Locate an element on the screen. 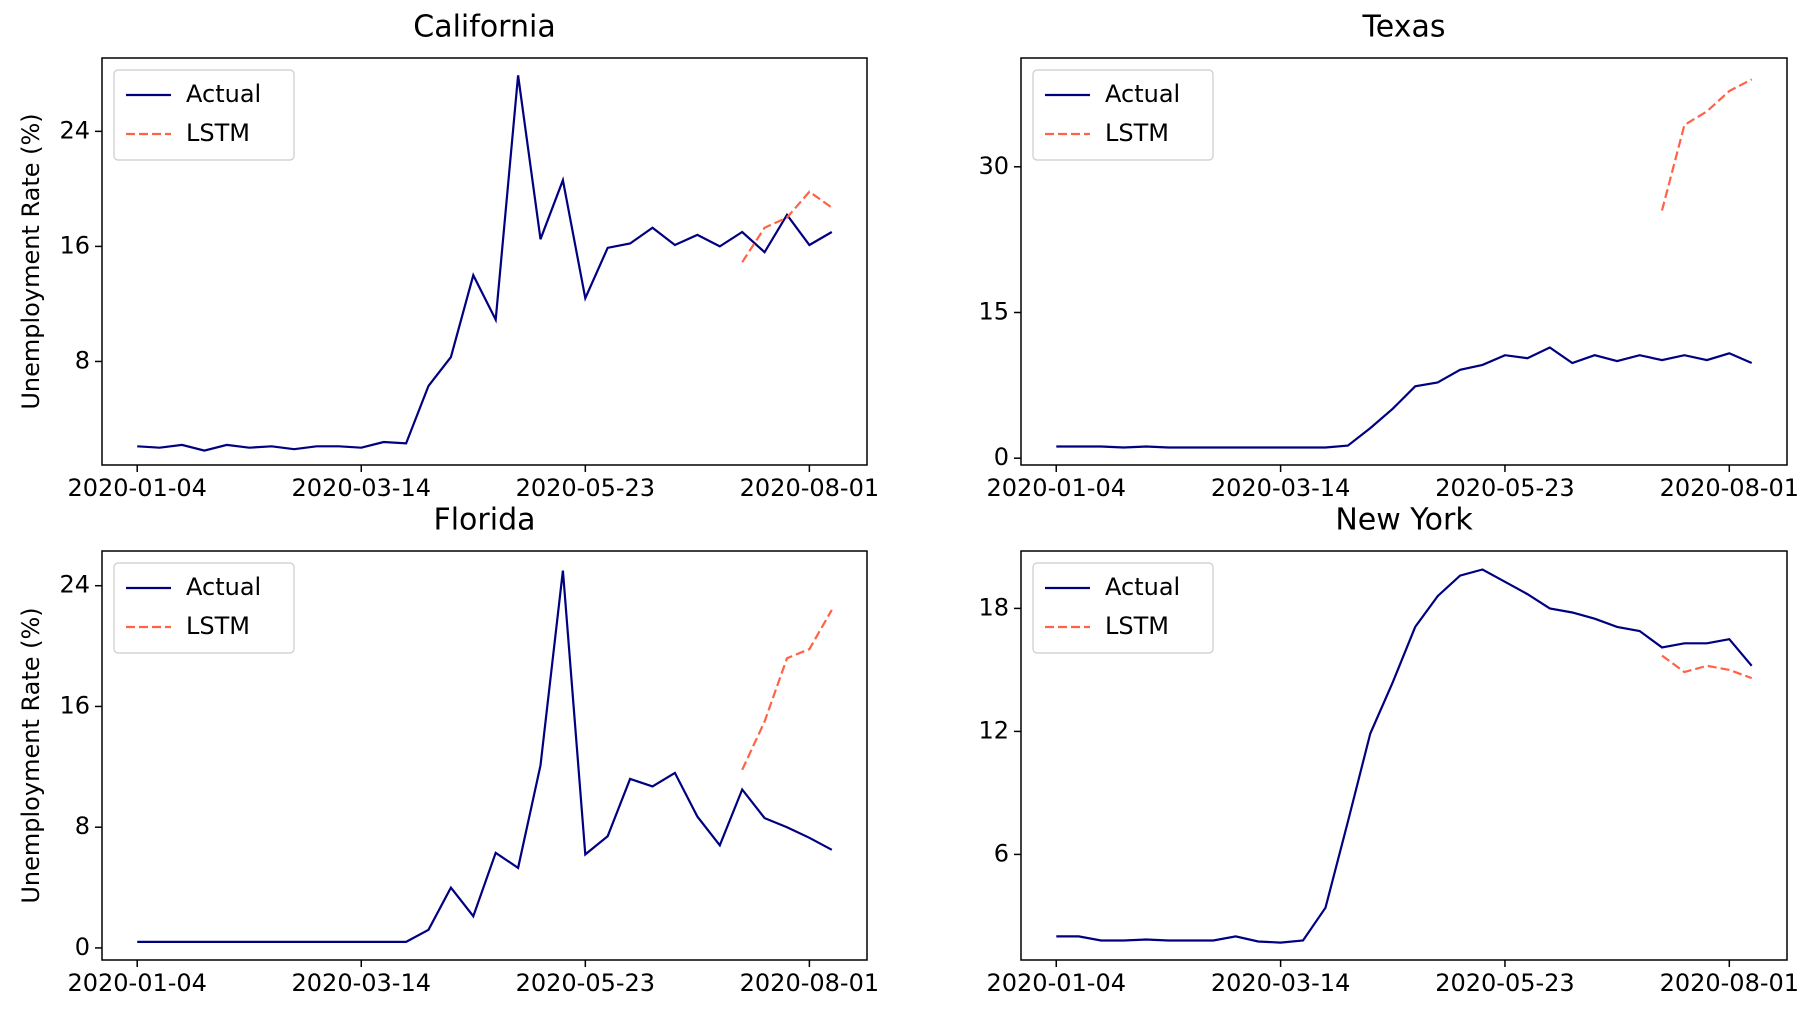  y-tick-label: 12 is located at coordinates (993, 730).